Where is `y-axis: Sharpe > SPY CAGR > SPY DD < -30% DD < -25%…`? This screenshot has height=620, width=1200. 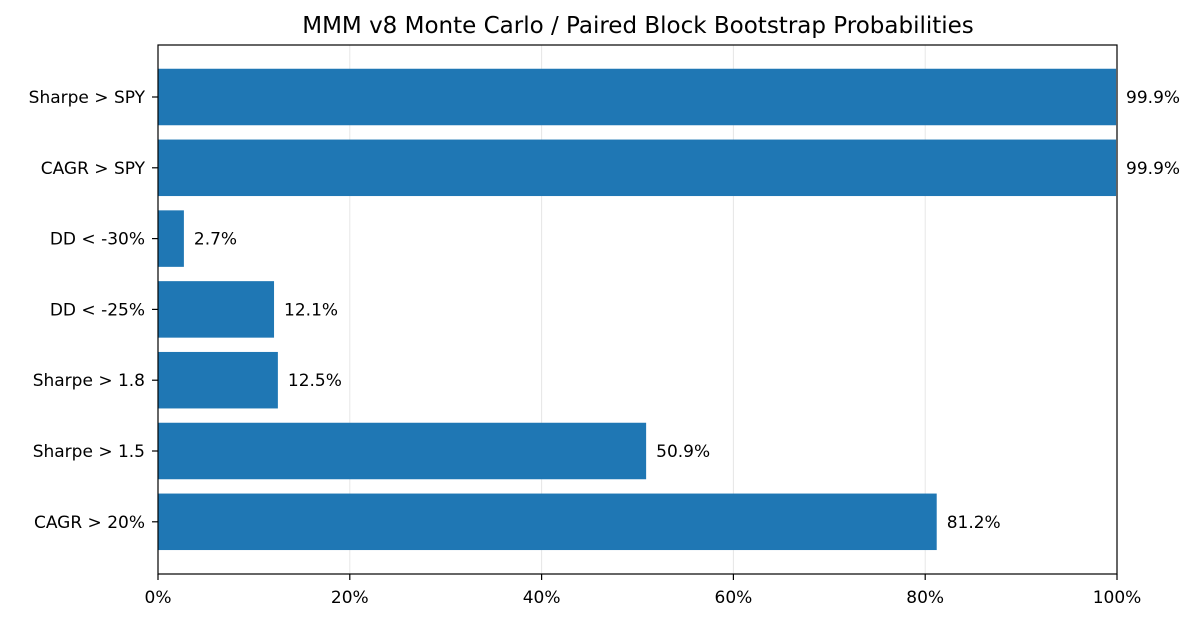
y-axis: Sharpe > SPY CAGR > SPY DD < -30% DD < -25%… is located at coordinates (93, 310).